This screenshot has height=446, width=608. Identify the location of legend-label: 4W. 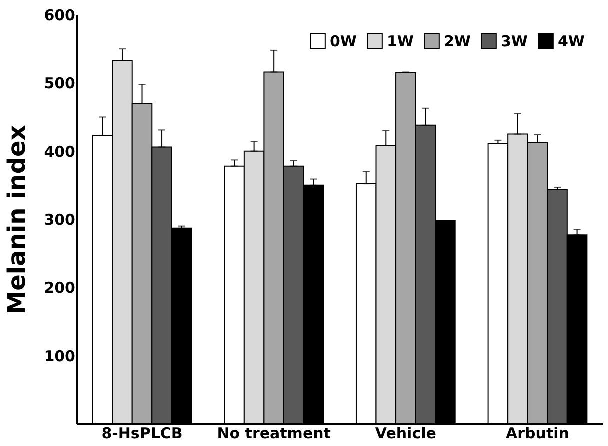
(572, 41).